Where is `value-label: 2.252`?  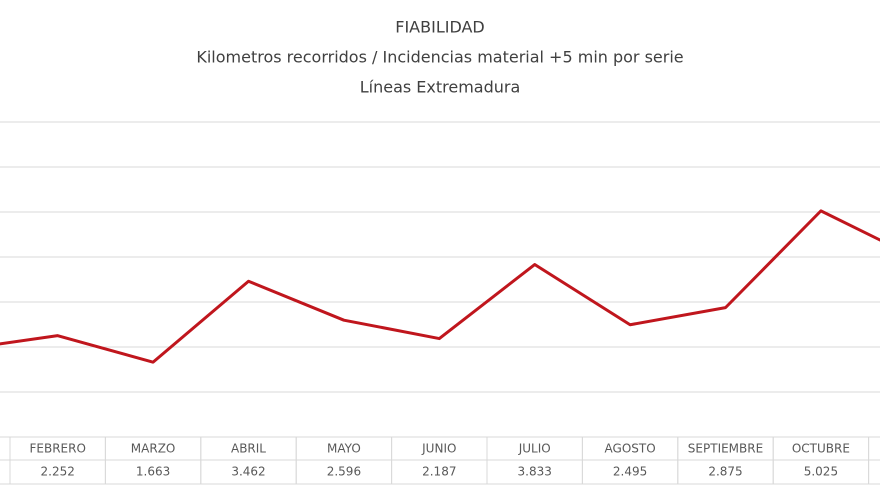
value-label: 2.252 is located at coordinates (58, 472).